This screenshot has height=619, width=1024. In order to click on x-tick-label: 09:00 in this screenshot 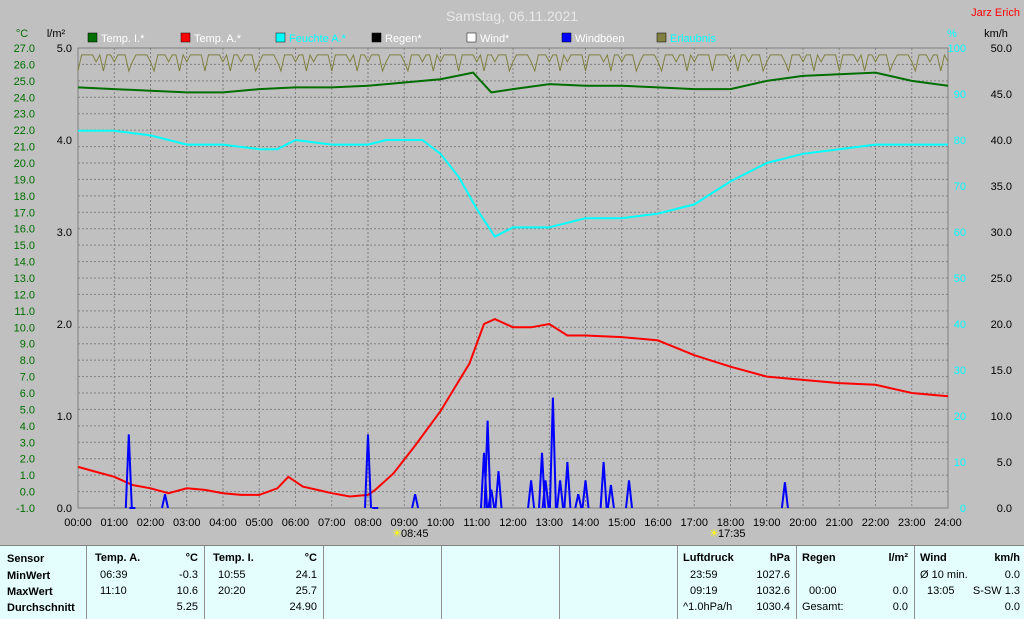, I will do `click(404, 523)`.